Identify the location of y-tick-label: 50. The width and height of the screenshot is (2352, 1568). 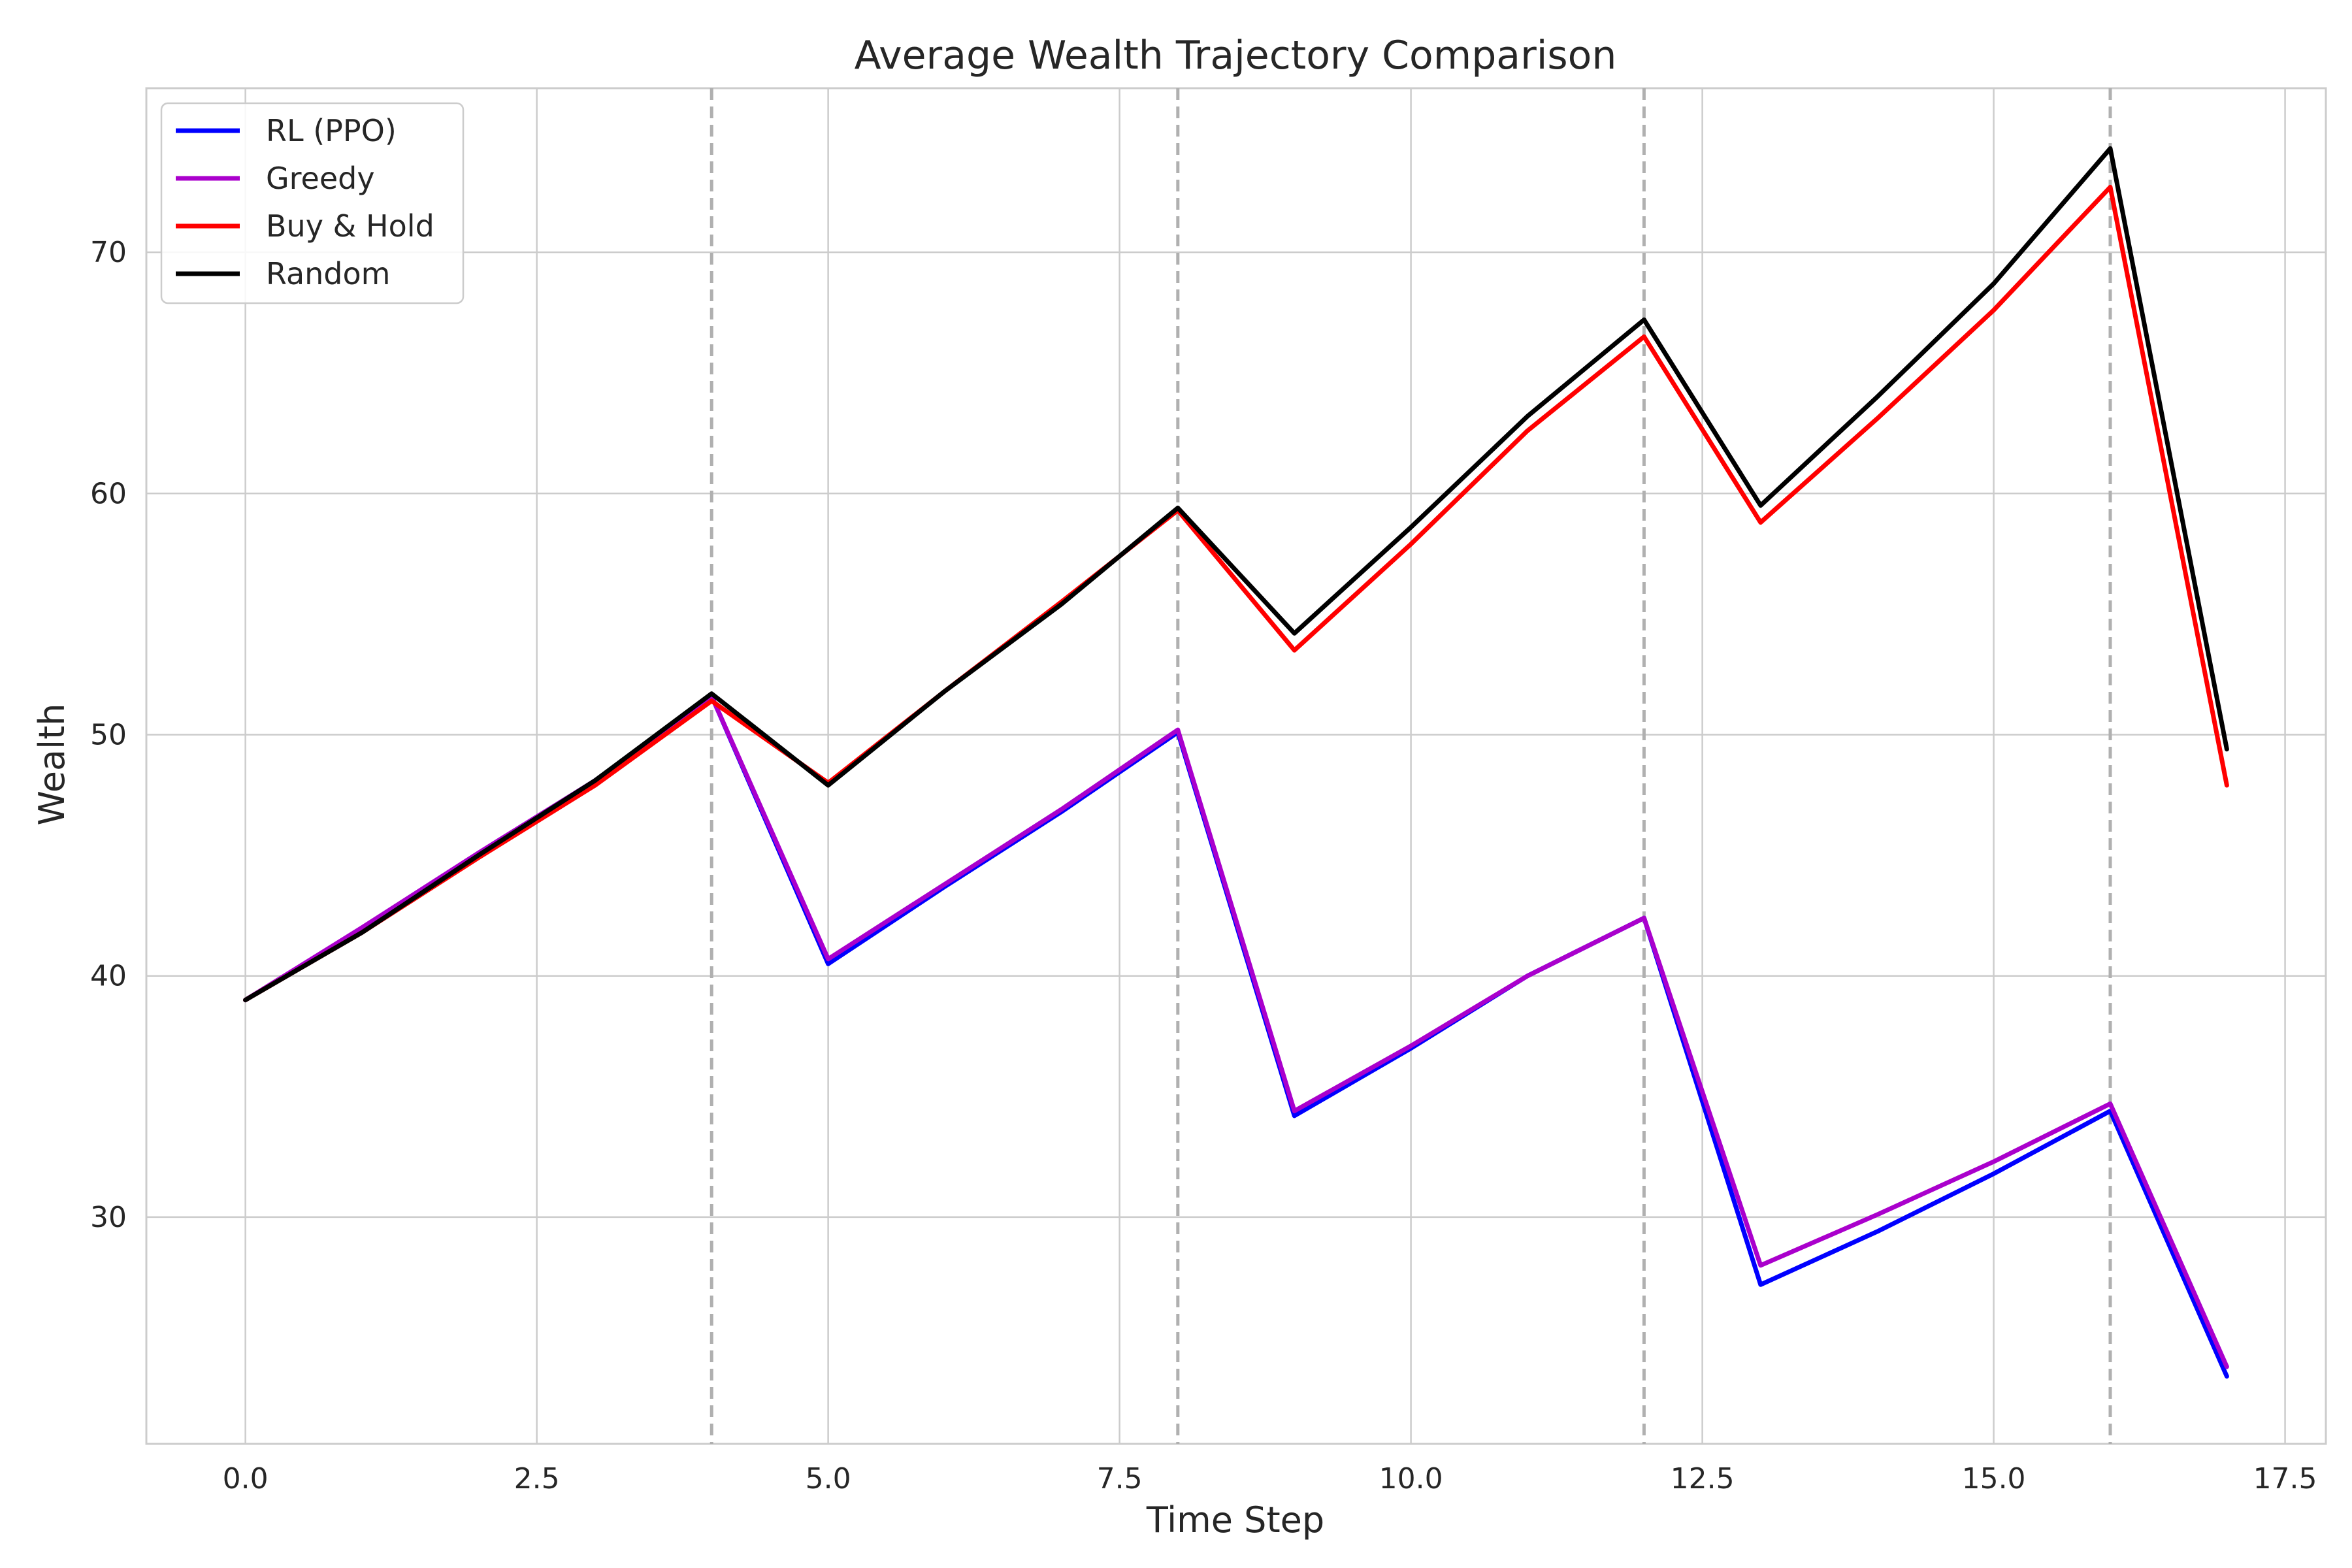
(108, 735).